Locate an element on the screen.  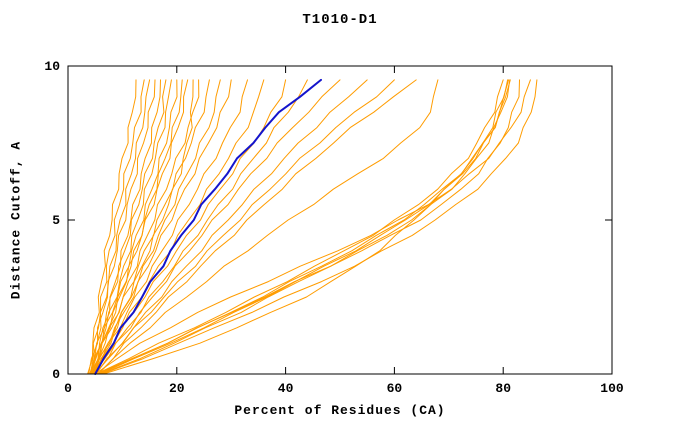
y-tick-label: 0 is located at coordinates (56, 374).